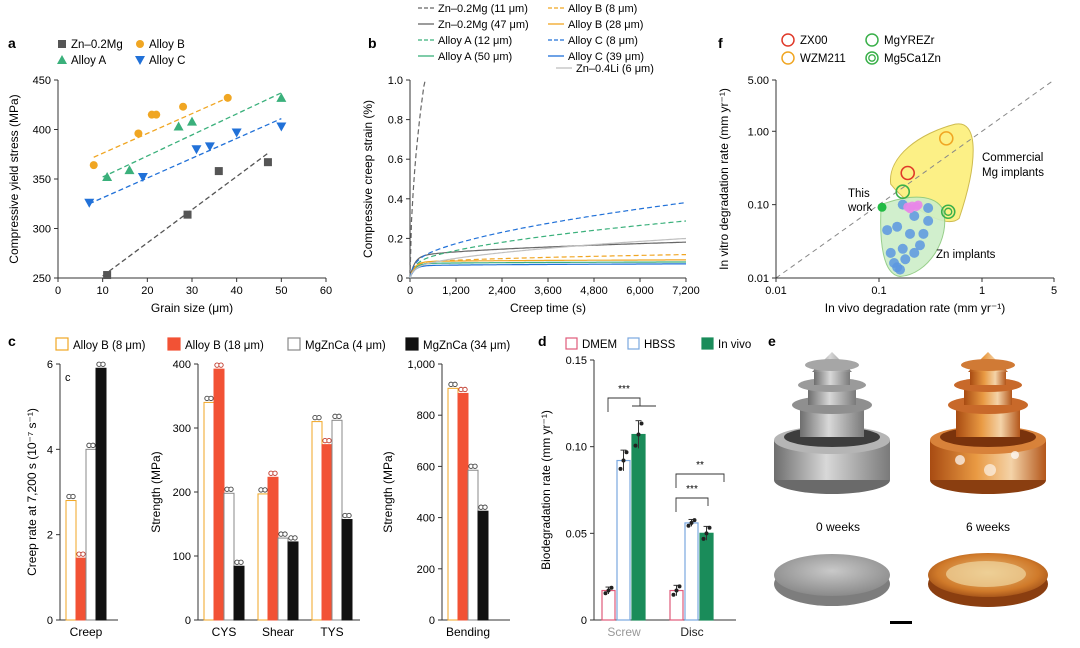 This screenshot has width=1080, height=648. What do you see at coordinates (860, 208) in the screenshot?
I see `annotation-work: work` at bounding box center [860, 208].